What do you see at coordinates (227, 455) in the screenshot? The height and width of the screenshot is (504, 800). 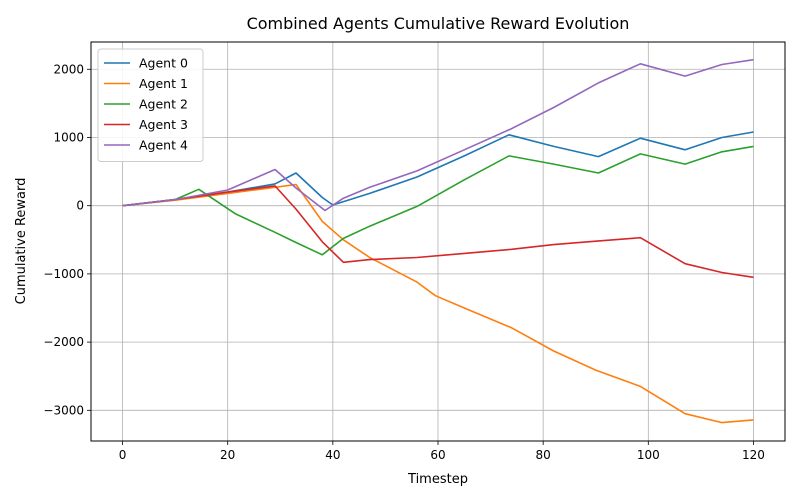 I see `x-tick-label: 20` at bounding box center [227, 455].